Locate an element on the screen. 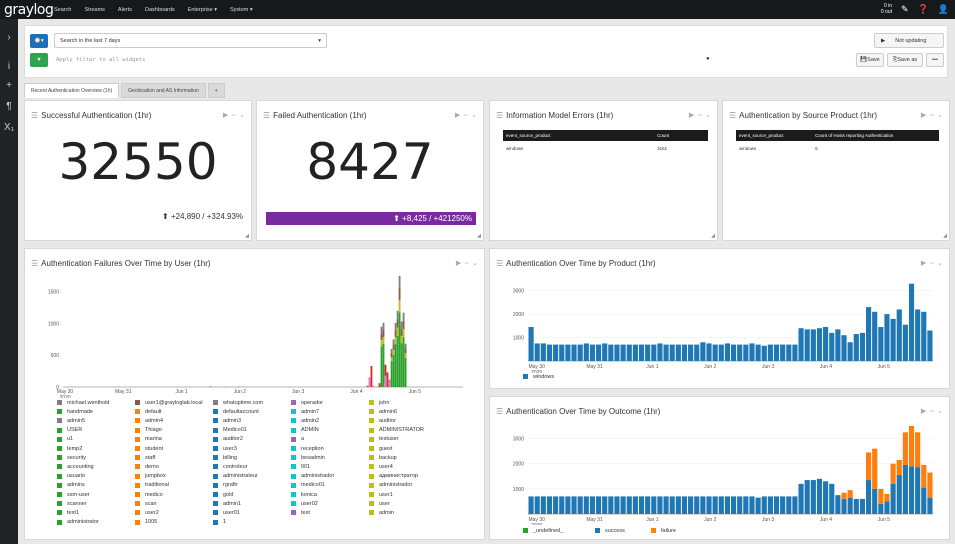  help-icon: ❓ is located at coordinates (923, 9).